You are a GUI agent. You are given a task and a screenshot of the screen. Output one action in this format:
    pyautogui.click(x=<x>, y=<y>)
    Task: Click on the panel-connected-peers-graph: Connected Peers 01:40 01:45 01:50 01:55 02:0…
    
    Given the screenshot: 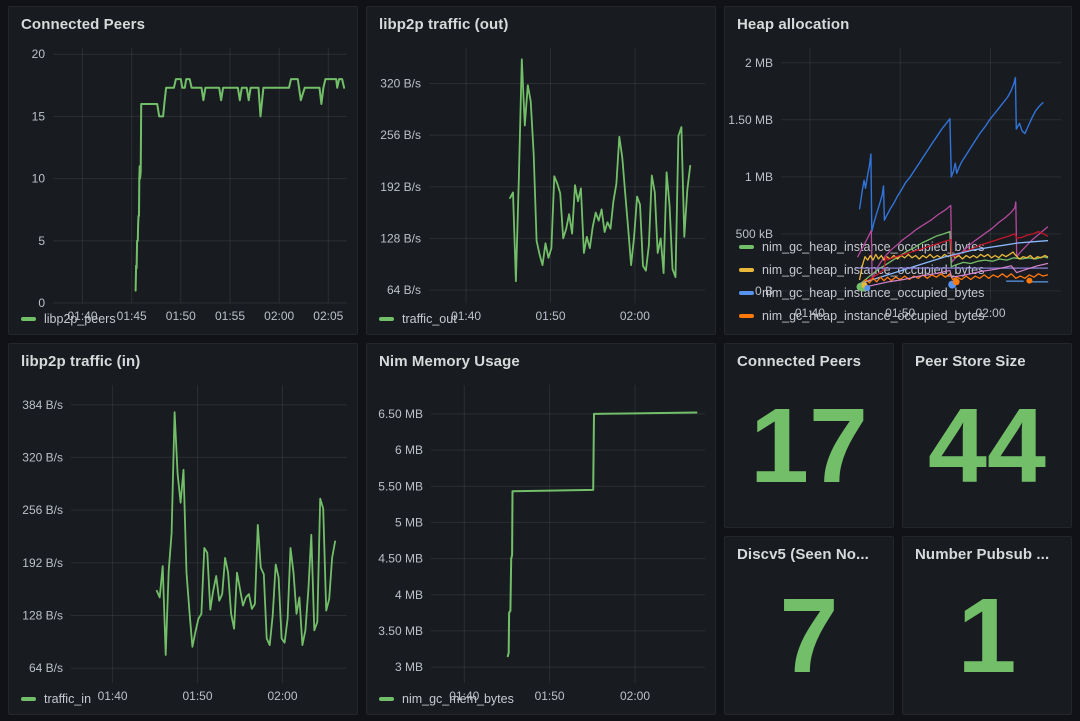 What is the action you would take?
    pyautogui.click(x=183, y=170)
    